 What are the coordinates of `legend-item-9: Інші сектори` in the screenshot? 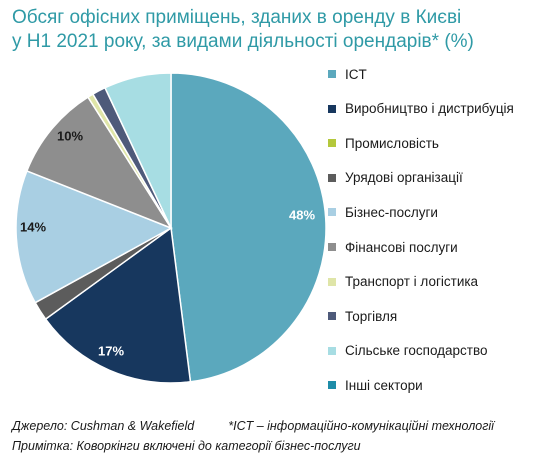 It's located at (375, 385).